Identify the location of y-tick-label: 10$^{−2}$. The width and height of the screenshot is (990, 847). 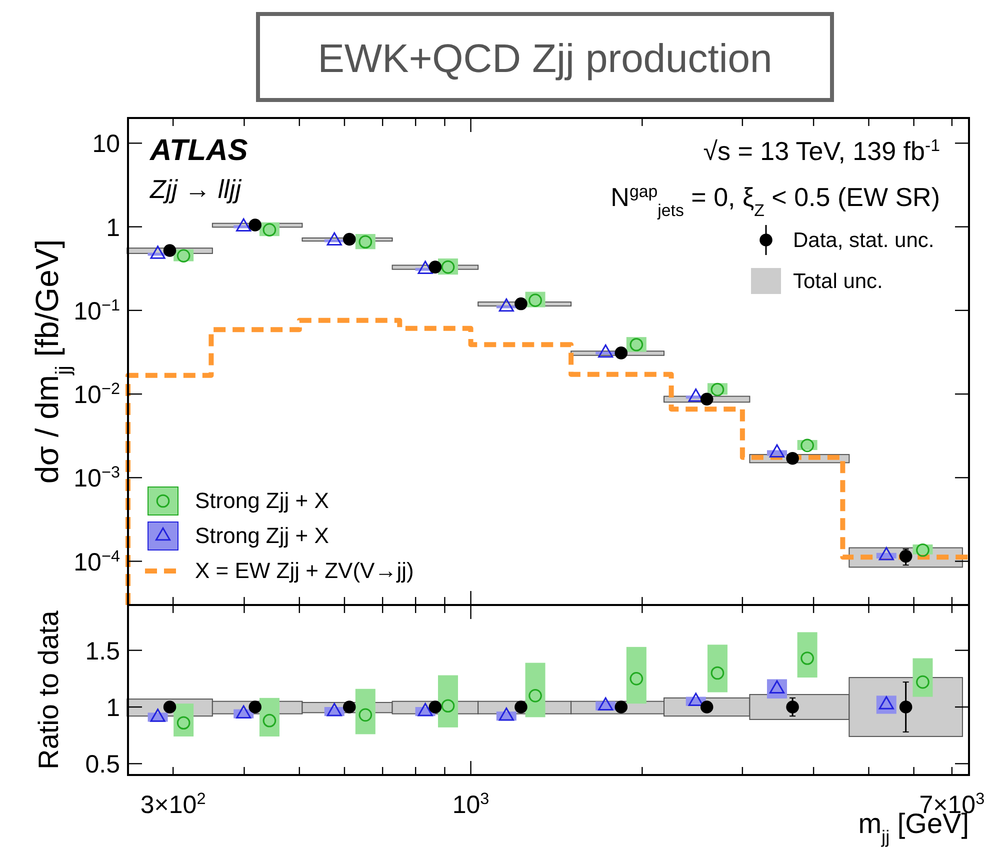
(97, 395).